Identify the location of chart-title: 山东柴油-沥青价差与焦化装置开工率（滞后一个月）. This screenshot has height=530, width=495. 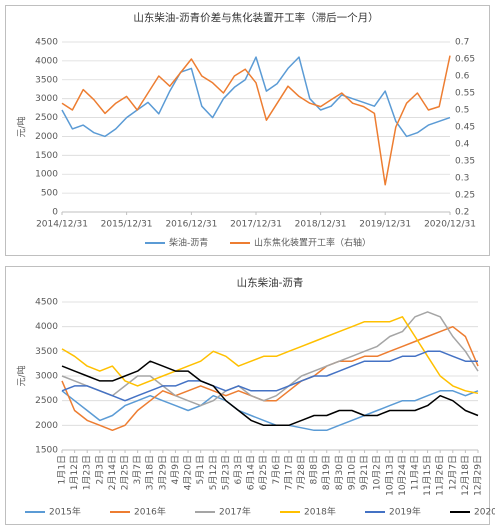
(255, 17).